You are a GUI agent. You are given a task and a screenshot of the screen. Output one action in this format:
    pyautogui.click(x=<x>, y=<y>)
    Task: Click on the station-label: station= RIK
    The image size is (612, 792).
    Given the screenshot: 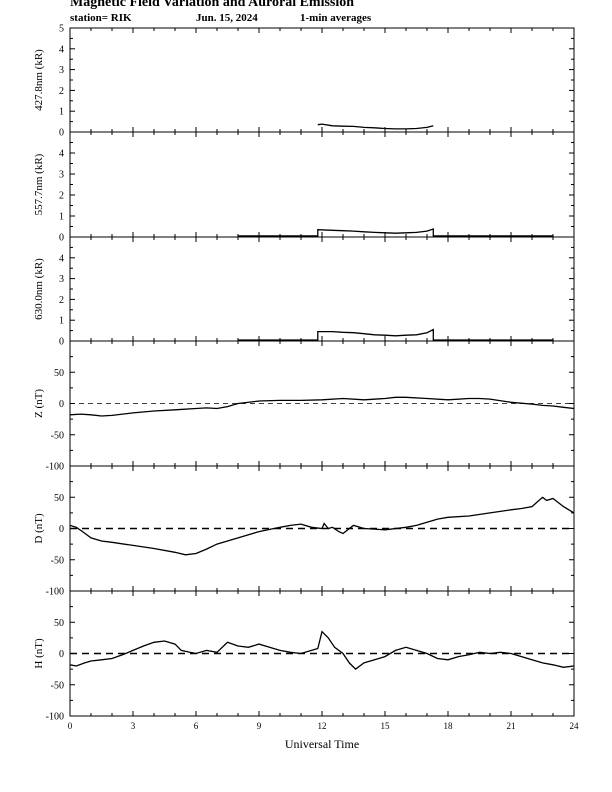 What is the action you would take?
    pyautogui.click(x=101, y=18)
    